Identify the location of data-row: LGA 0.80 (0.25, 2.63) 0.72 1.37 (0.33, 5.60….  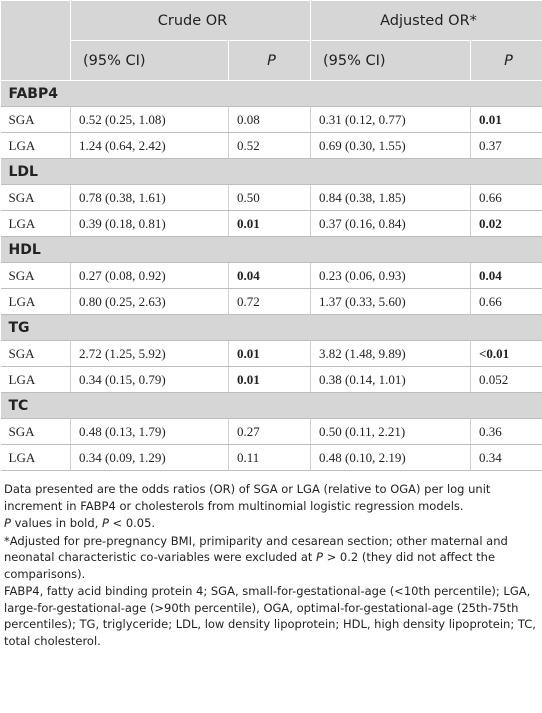
(271, 301).